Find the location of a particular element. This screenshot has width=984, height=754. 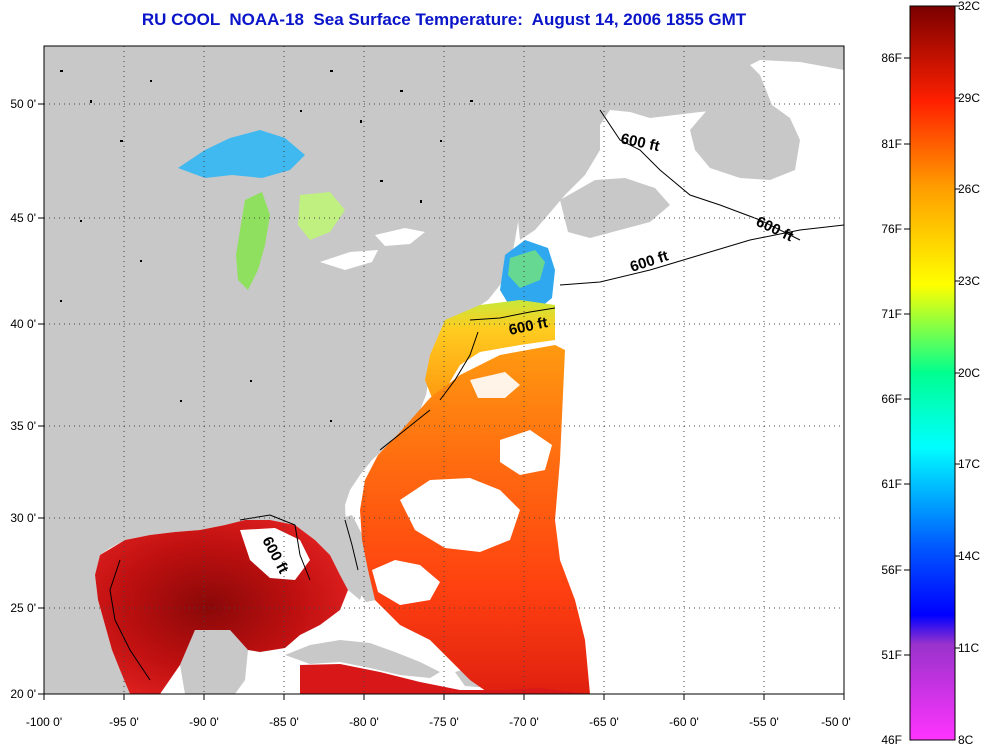

colorbar-fahrenheit-label: 46F is located at coordinates (891, 740).